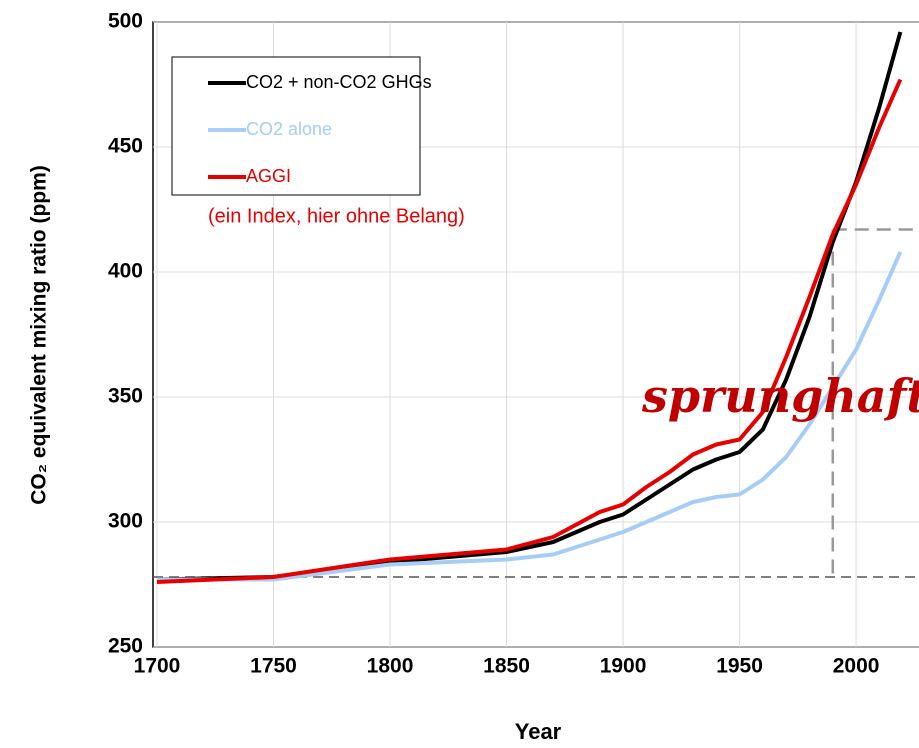 This screenshot has width=919, height=748. Describe the element at coordinates (780, 396) in the screenshot. I see `annotation: sprunghaft` at that location.